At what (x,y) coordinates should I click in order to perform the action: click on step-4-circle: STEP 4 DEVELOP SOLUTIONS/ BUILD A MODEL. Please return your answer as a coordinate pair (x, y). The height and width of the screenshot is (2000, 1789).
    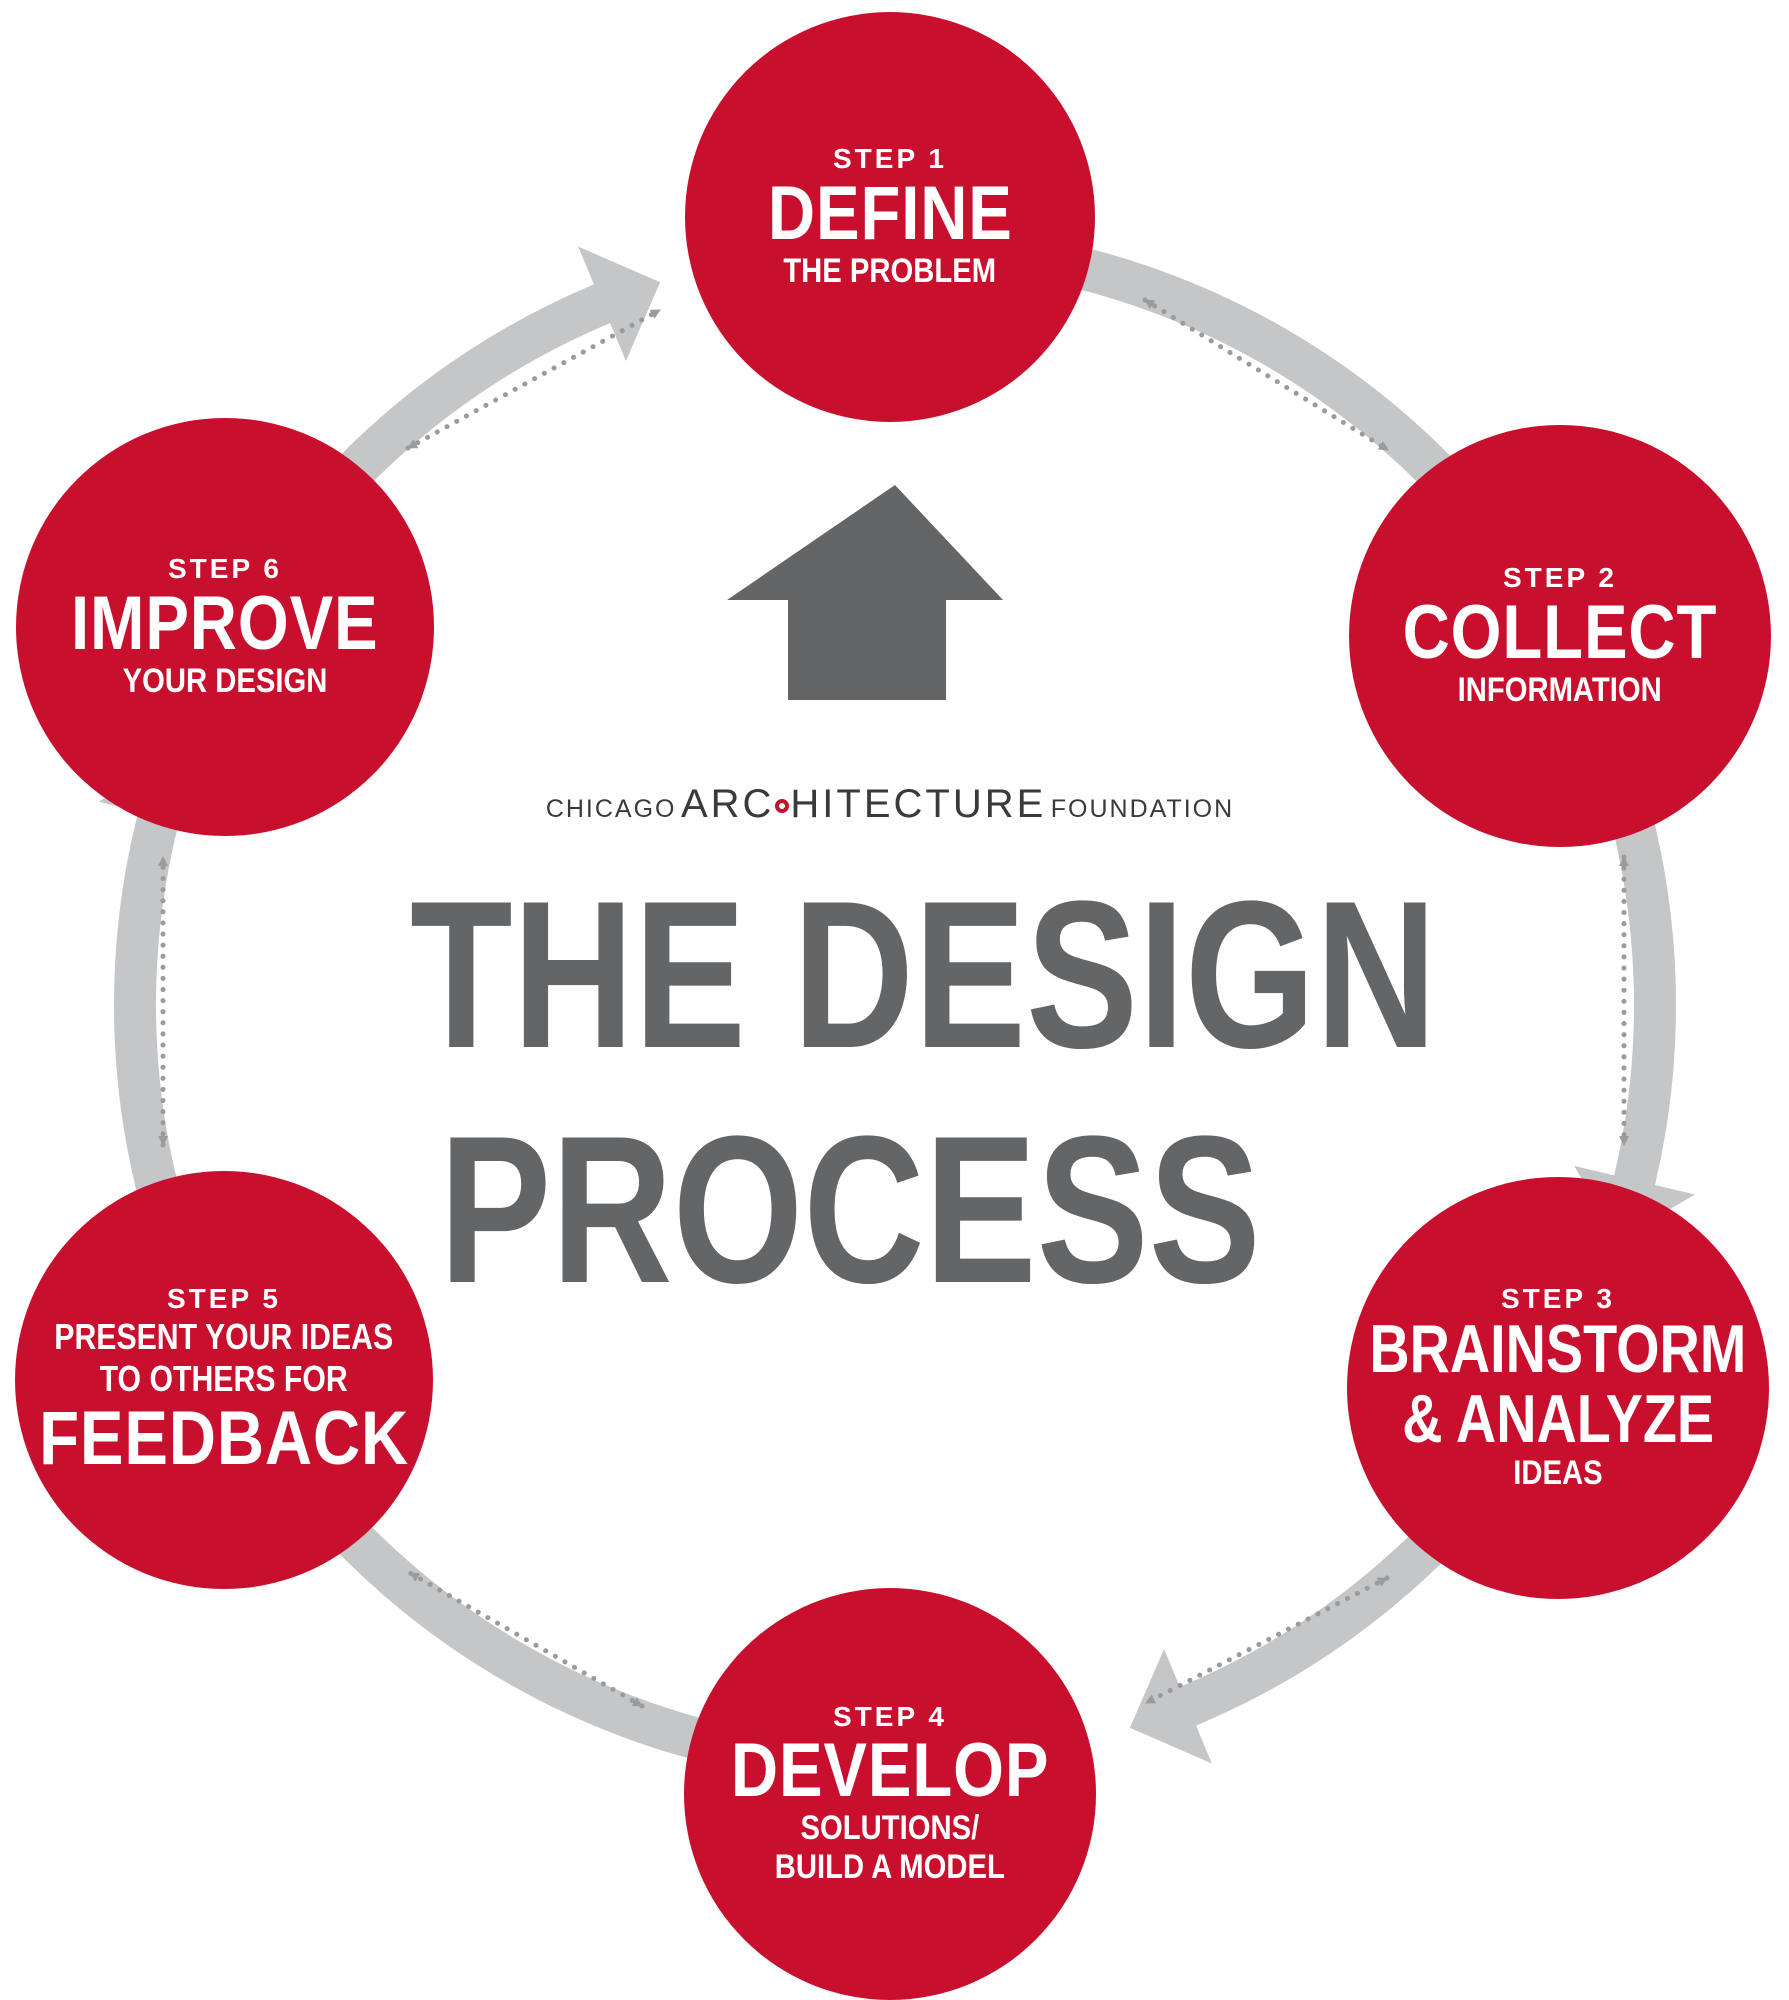
    Looking at the image, I should click on (890, 1794).